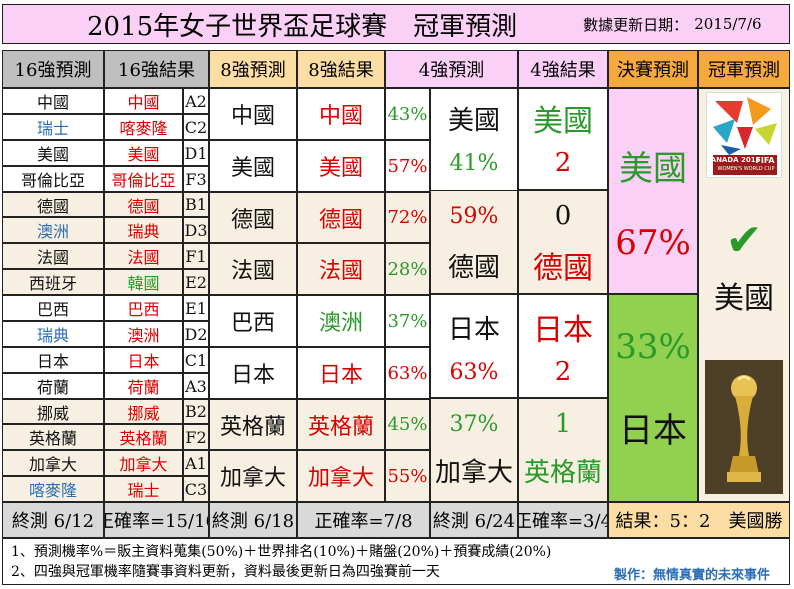  Describe the element at coordinates (728, 24) in the screenshot. I see `update-date: 2015/7/6` at that location.